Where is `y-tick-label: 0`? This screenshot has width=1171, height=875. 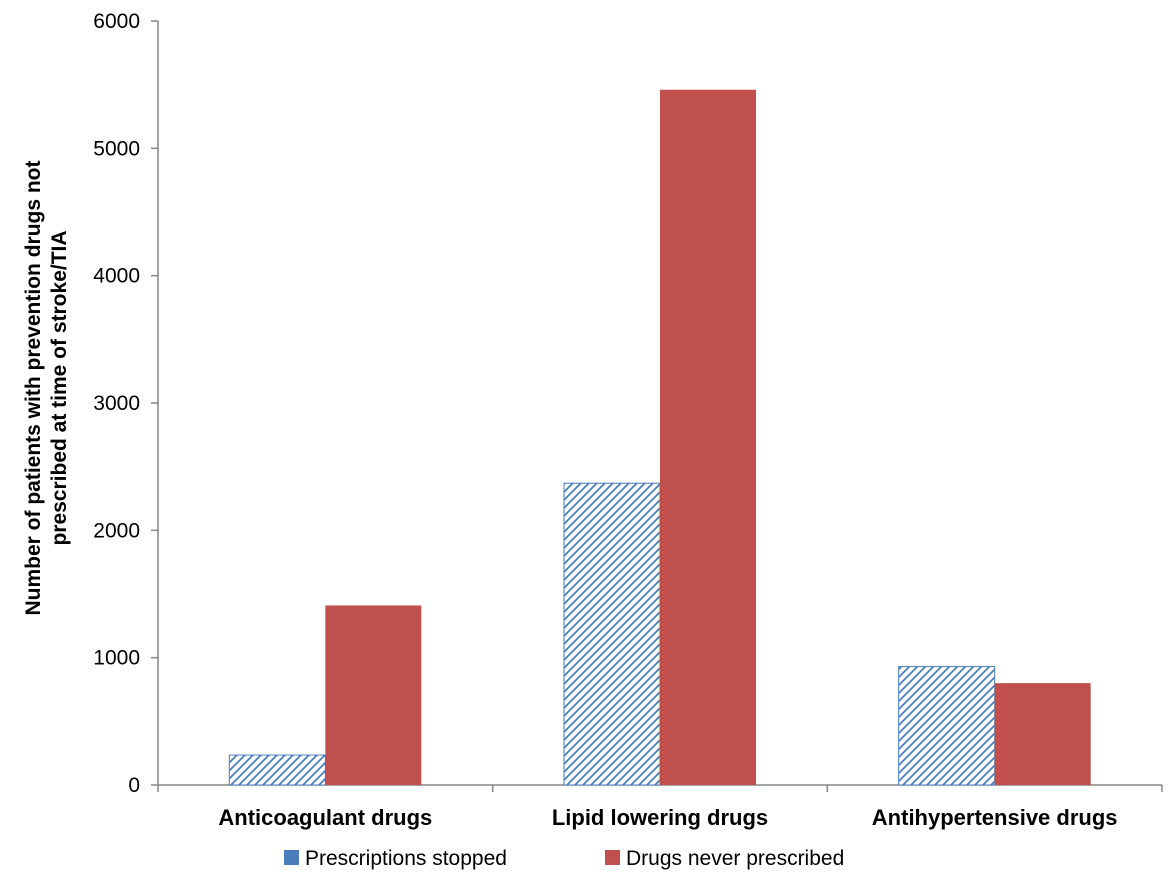
y-tick-label: 0 is located at coordinates (134, 785).